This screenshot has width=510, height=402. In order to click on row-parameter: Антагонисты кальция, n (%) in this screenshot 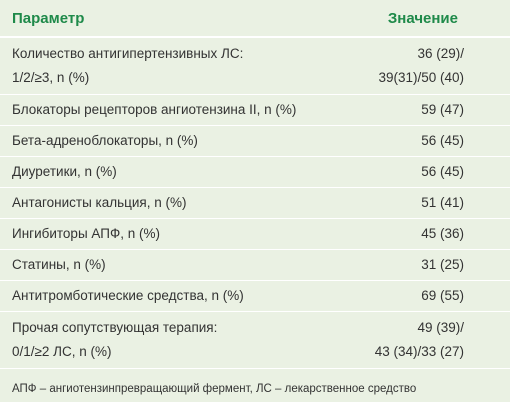, I will do `click(99, 202)`.